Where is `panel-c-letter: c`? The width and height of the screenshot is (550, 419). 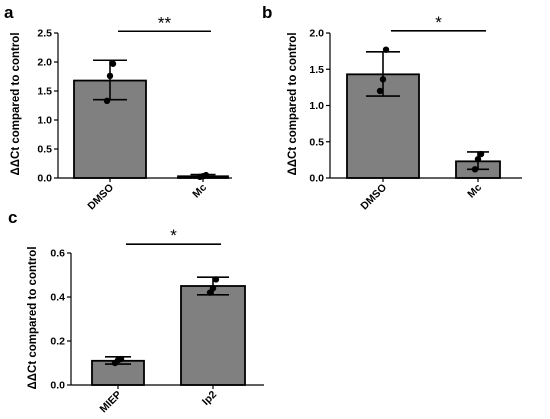 panel-c-letter: c is located at coordinates (12, 217).